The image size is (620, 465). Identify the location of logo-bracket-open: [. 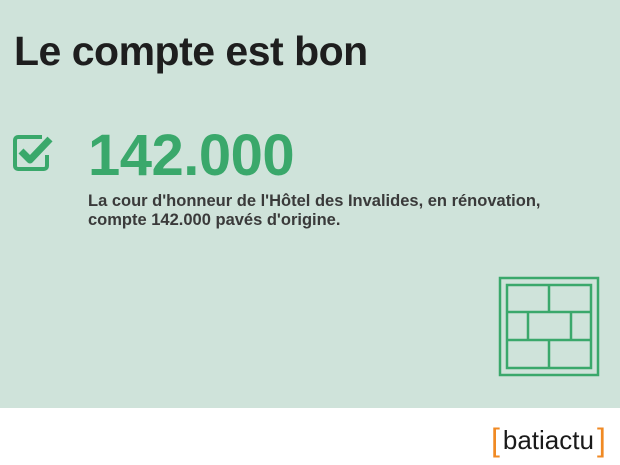
(495, 440).